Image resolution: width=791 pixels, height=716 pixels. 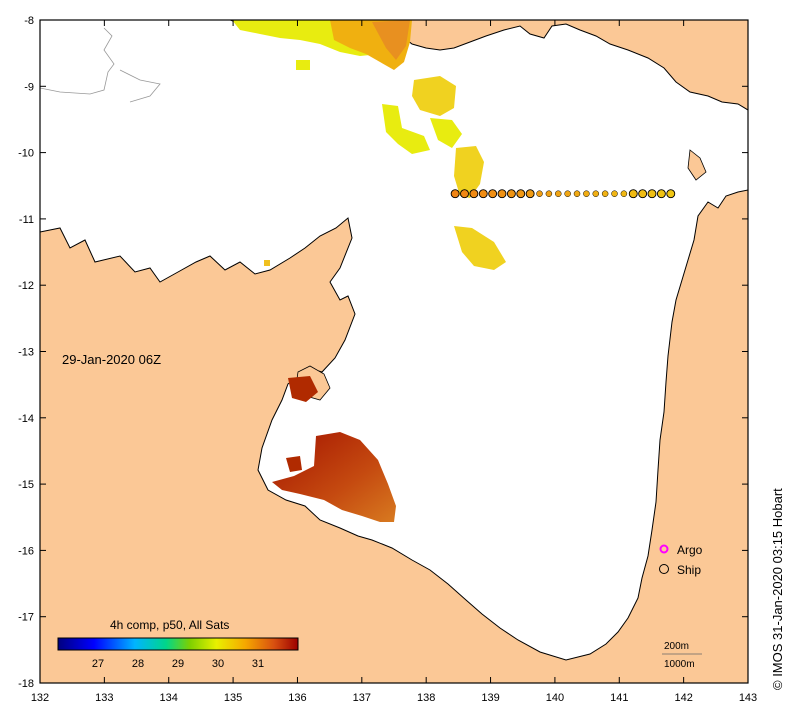 What do you see at coordinates (362, 698) in the screenshot?
I see `x-tick-label: 137` at bounding box center [362, 698].